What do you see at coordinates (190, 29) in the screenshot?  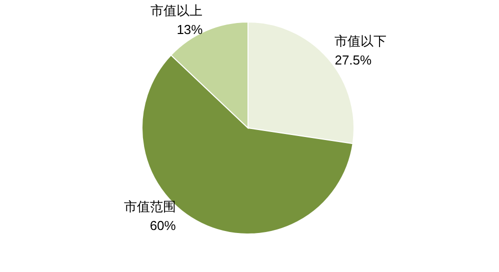 I see `data-label: 13%` at bounding box center [190, 29].